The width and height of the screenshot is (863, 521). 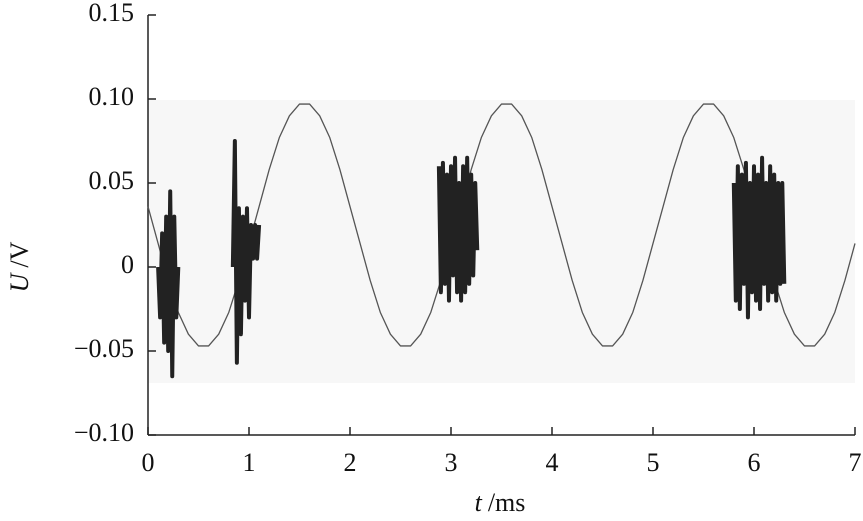 What do you see at coordinates (104, 432) in the screenshot?
I see `y-tick-label: −0.10` at bounding box center [104, 432].